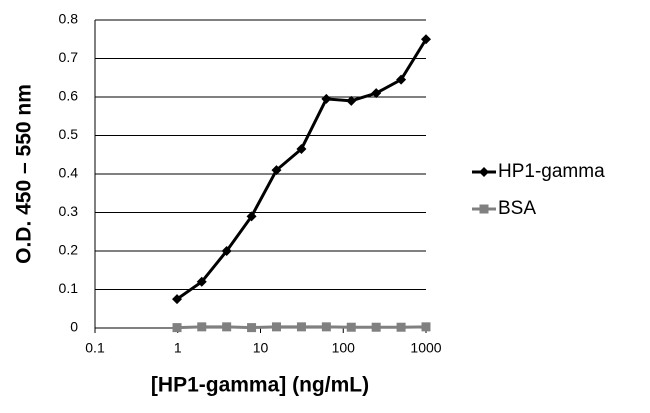 Image resolution: width=650 pixels, height=413 pixels. What do you see at coordinates (551, 171) in the screenshot?
I see `legend-label: HP1-gamma` at bounding box center [551, 171].